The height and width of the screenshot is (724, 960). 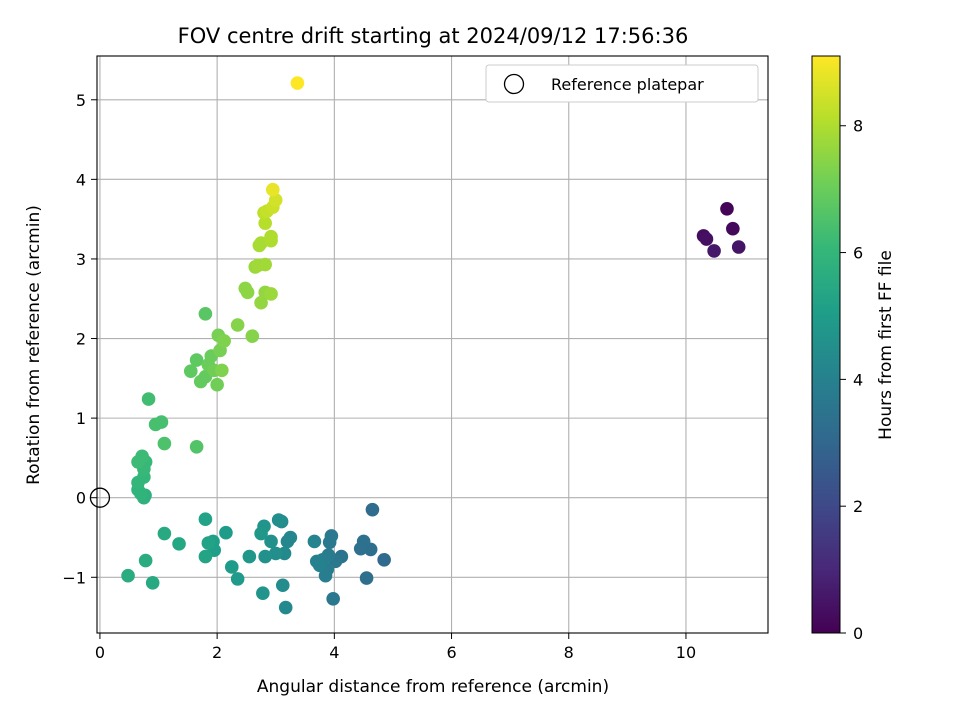 What do you see at coordinates (81, 339) in the screenshot?
I see `y-tick-label: 2` at bounding box center [81, 339].